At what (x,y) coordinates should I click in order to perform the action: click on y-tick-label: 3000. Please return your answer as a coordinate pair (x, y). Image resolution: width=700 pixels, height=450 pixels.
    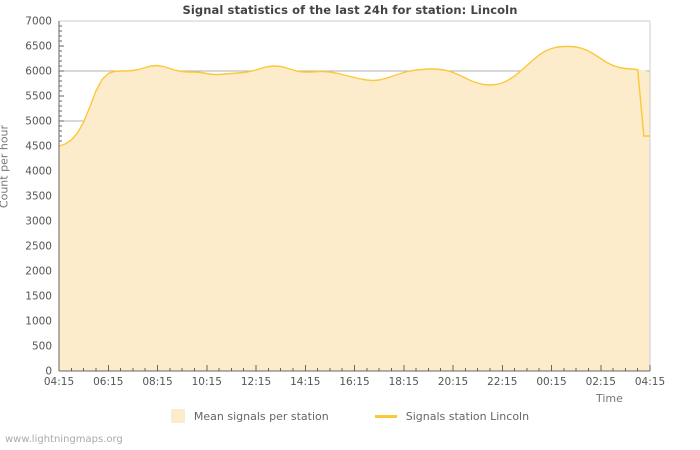
    Looking at the image, I should click on (38, 222).